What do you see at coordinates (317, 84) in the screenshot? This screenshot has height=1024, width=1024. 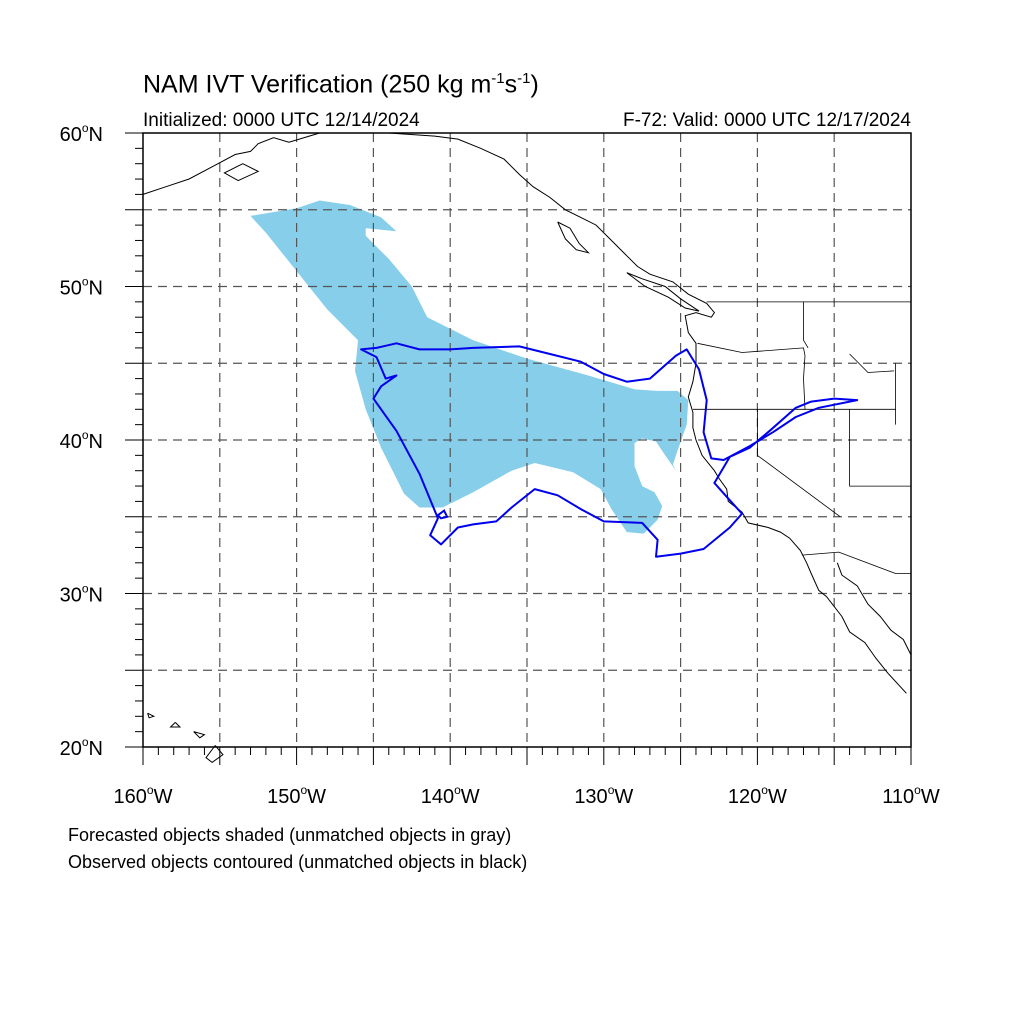 I see `title-text: NAM IVT Verification (250 kg m` at bounding box center [317, 84].